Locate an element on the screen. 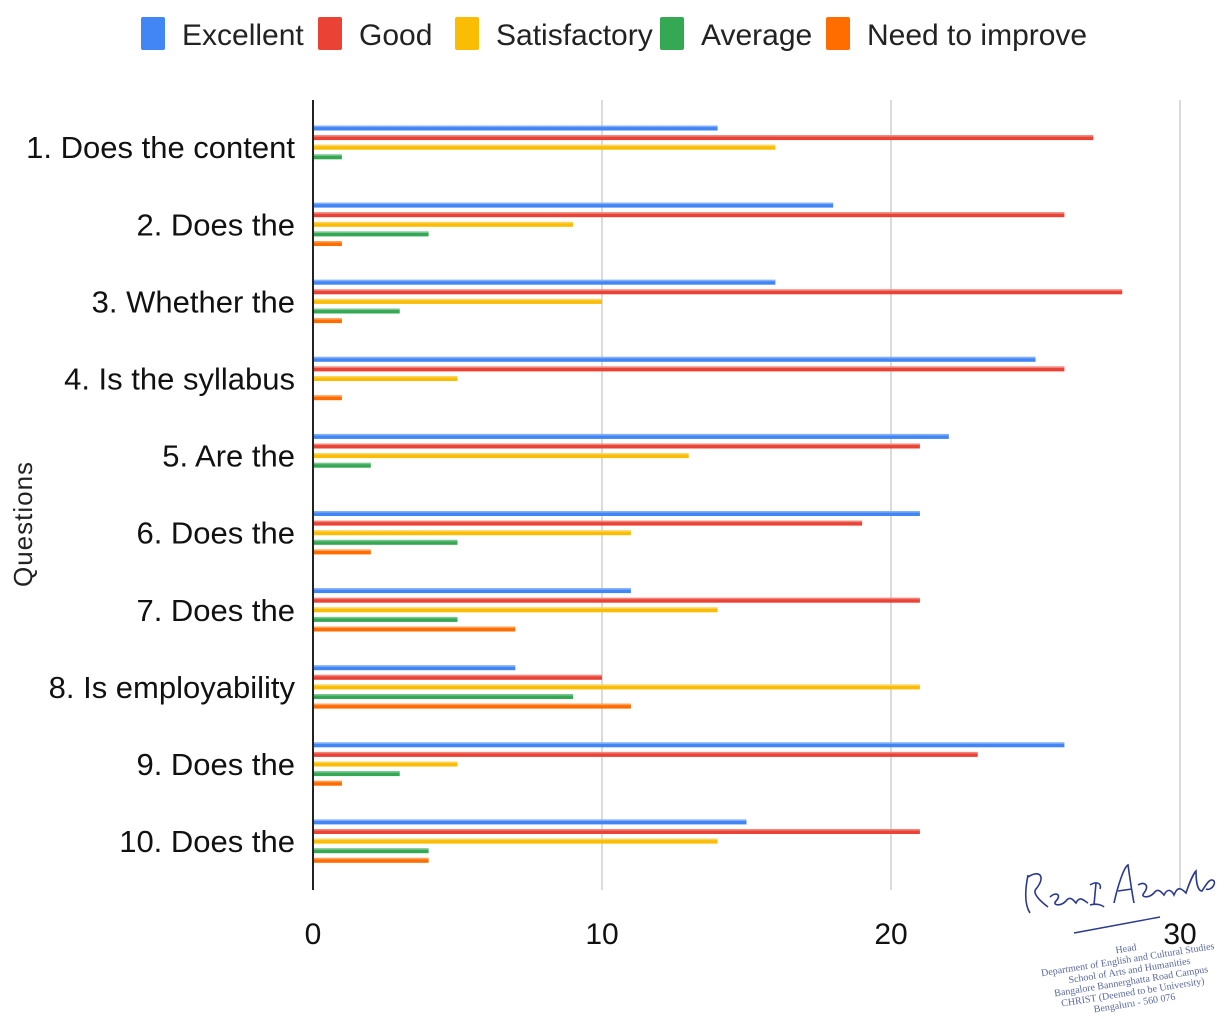 The image size is (1225, 1019). category-label: 7. Does the is located at coordinates (215, 610).